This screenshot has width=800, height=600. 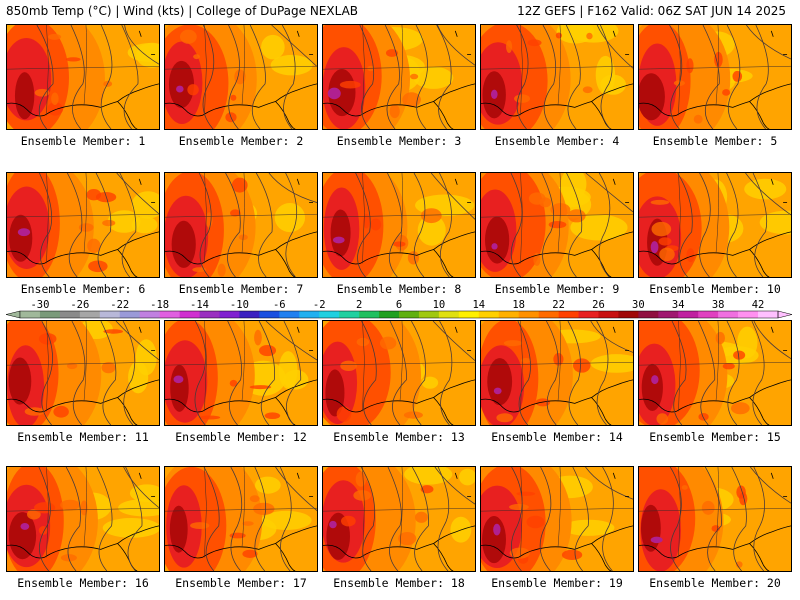 What do you see at coordinates (715, 289) in the screenshot?
I see `member-label-10: Ensemble Member: 10` at bounding box center [715, 289].